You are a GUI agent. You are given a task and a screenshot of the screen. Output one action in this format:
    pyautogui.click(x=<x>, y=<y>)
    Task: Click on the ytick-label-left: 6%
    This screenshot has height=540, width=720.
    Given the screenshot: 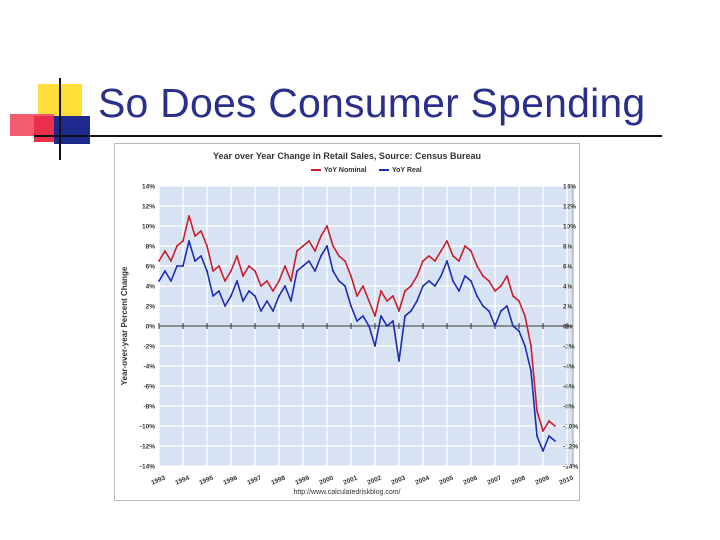 What is the action you would take?
    pyautogui.click(x=151, y=267)
    